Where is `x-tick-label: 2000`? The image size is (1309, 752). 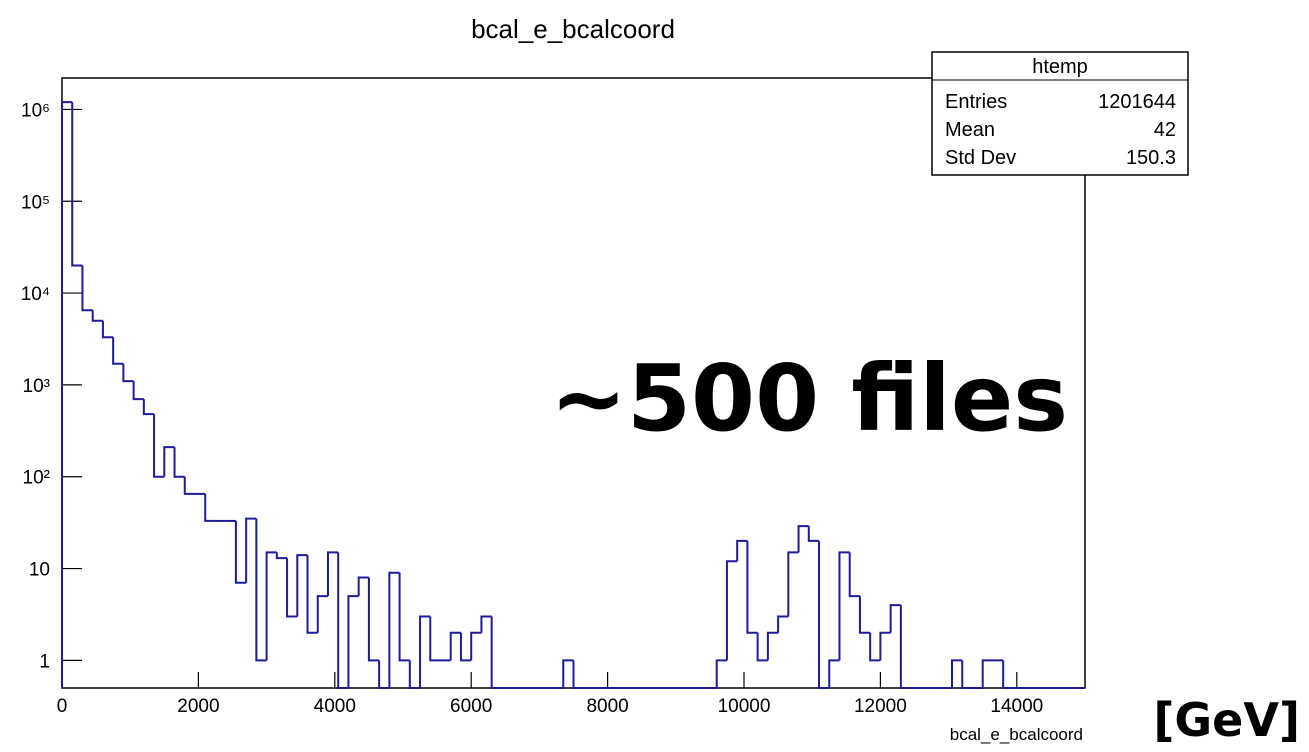 x-tick-label: 2000 is located at coordinates (198, 706).